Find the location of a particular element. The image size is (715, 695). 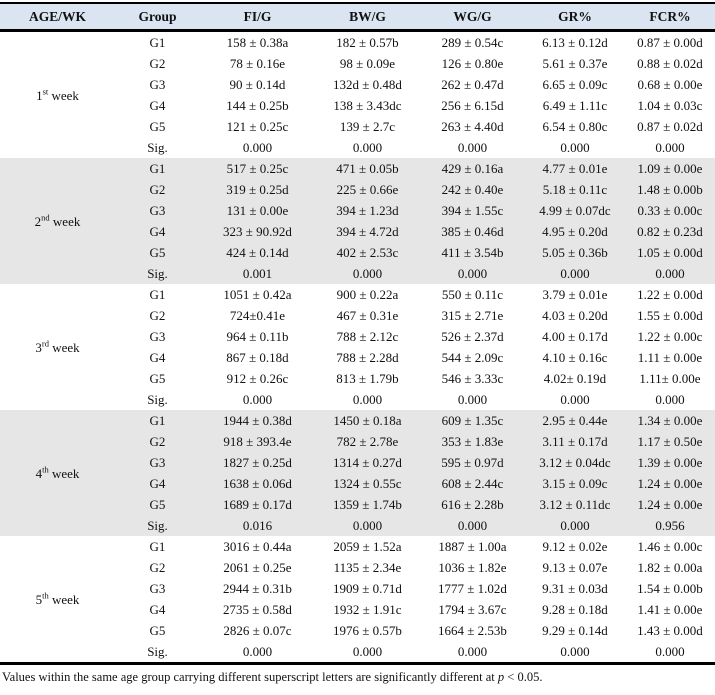

value-cell: 256 ± 6.15d is located at coordinates (472, 105).